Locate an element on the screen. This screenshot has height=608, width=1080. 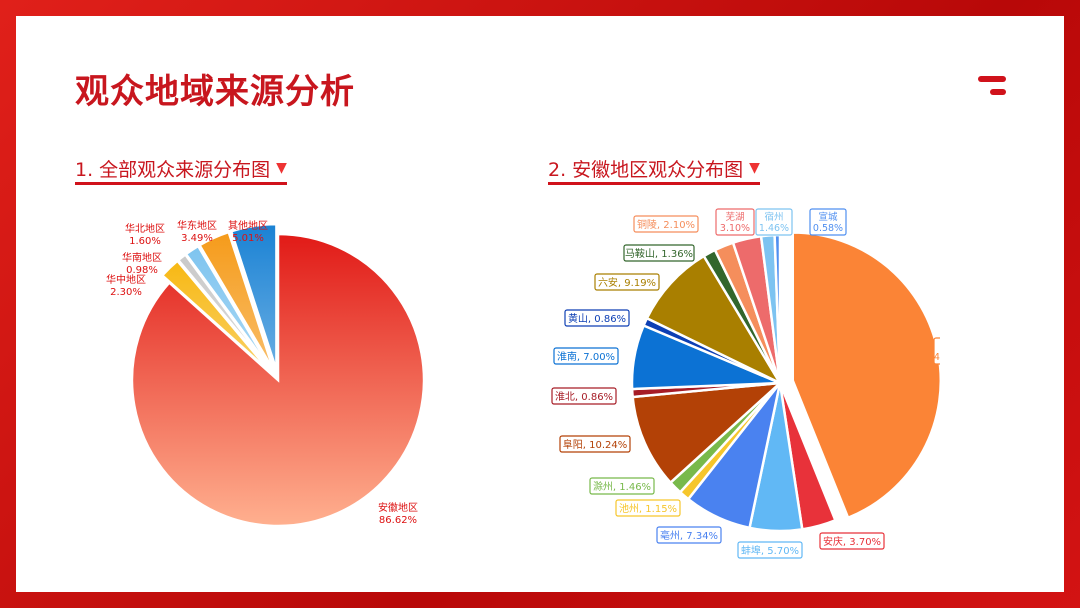
svg-text: 淮南, 7.00% is located at coordinates (586, 356).